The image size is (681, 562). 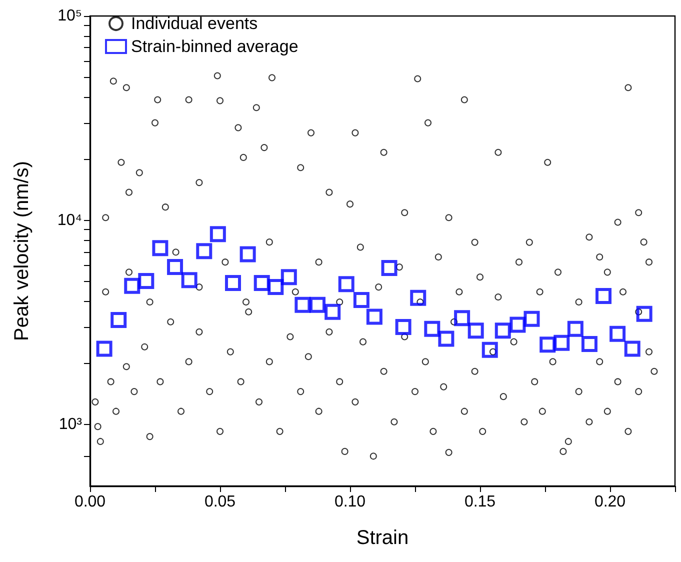 I want to click on y-axis-title: Peak velocity (nm/s), so click(x=22, y=251).